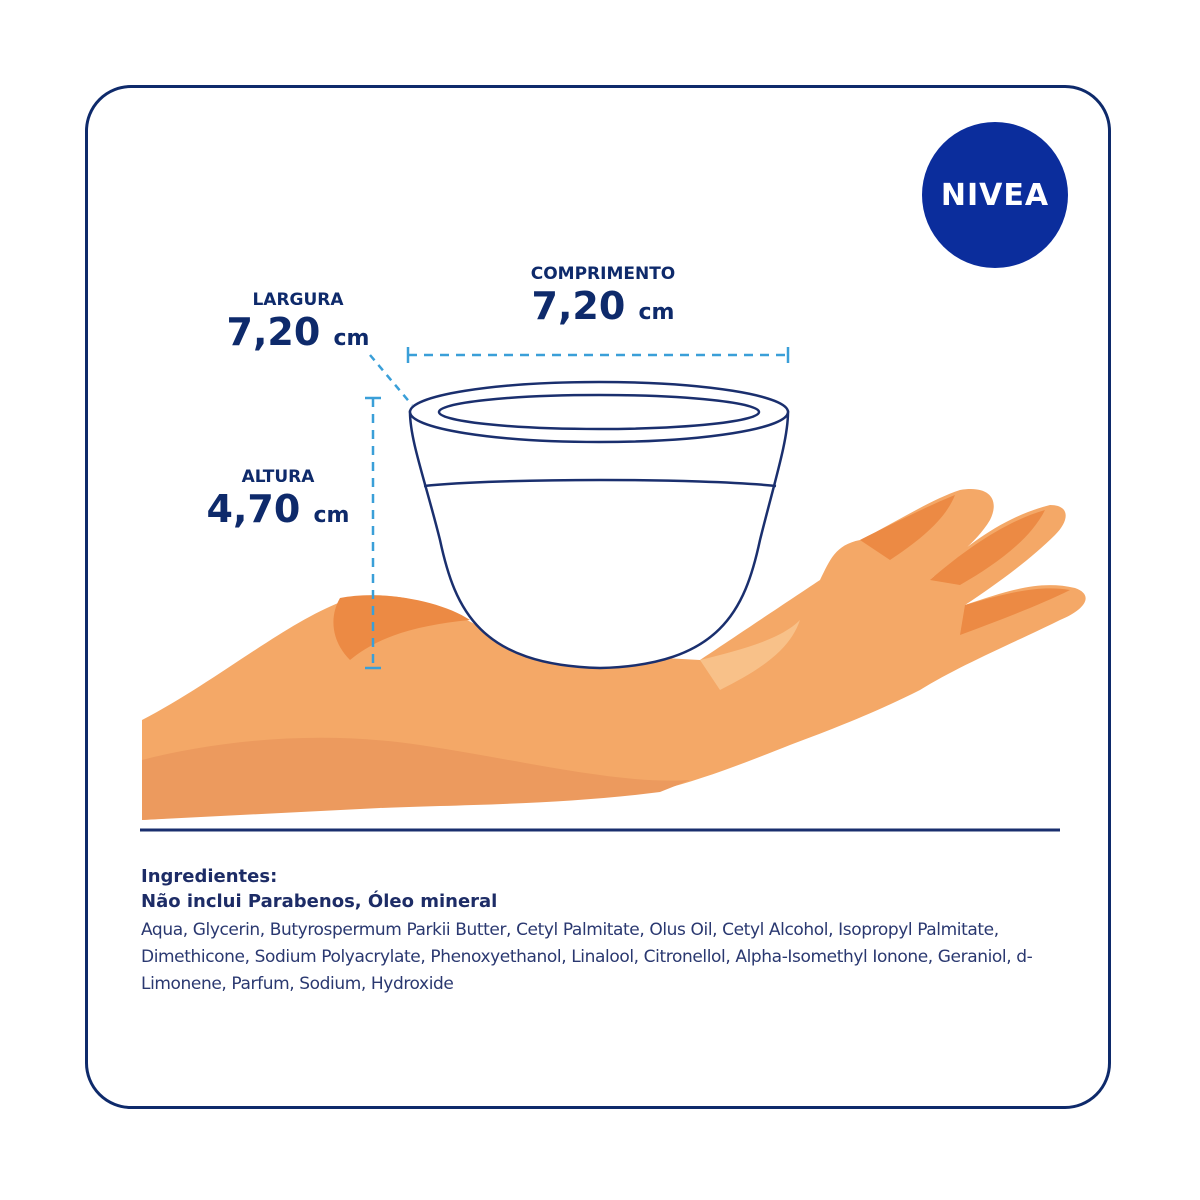 The image size is (1200, 1200). Describe the element at coordinates (273, 332) in the screenshot. I see `width-value: 7,20` at that location.